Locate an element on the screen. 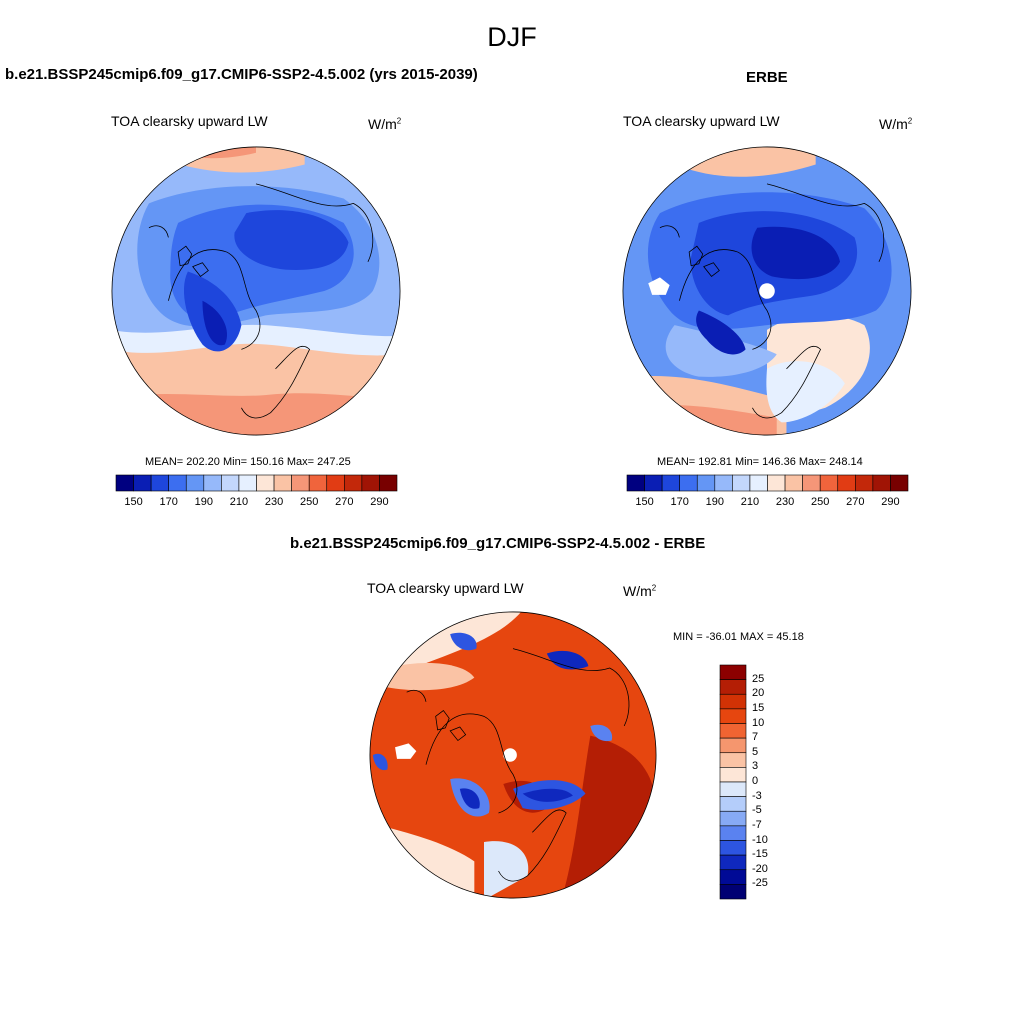 The width and height of the screenshot is (1024, 1024). model-stats: MEAN= 202.20 Min= 150.16 Max= 247.25 is located at coordinates (248, 462).